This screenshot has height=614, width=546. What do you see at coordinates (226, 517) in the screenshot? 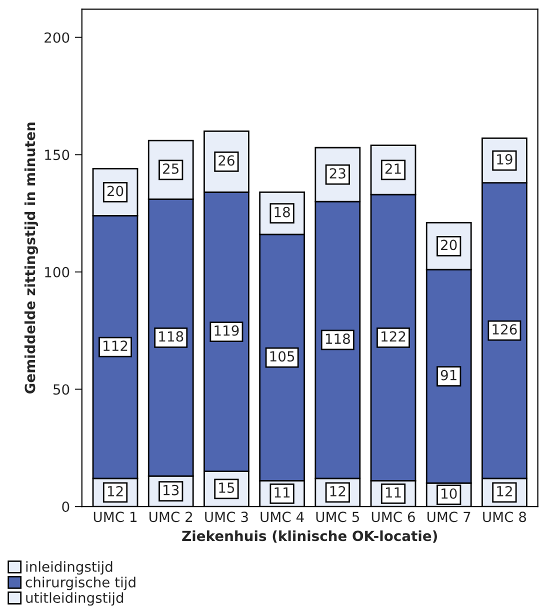
I see `x-tick-label: UMC 3` at bounding box center [226, 517].